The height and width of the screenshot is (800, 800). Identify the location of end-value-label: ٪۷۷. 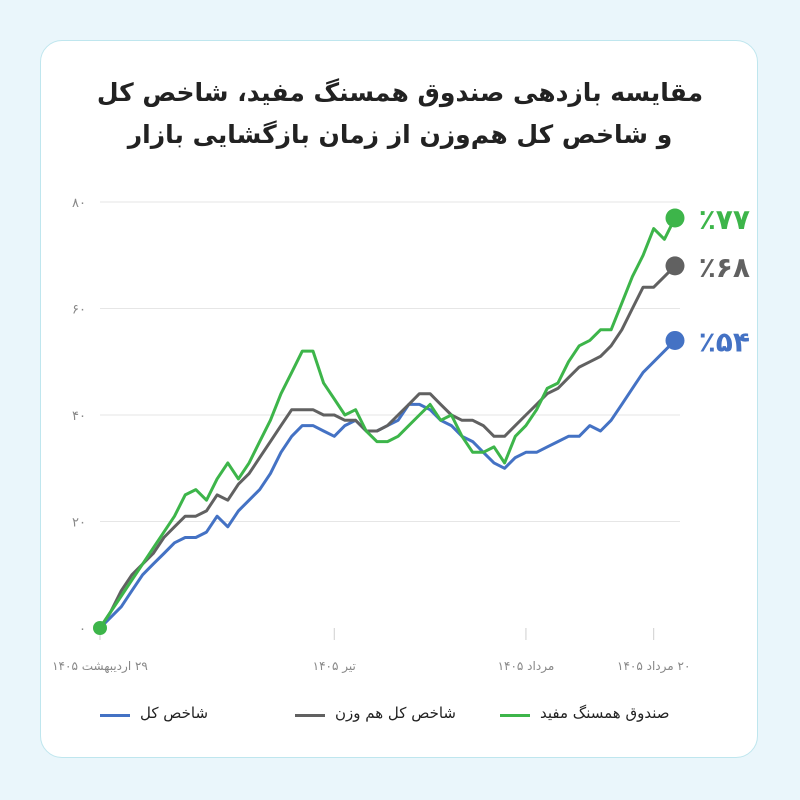
(724, 219).